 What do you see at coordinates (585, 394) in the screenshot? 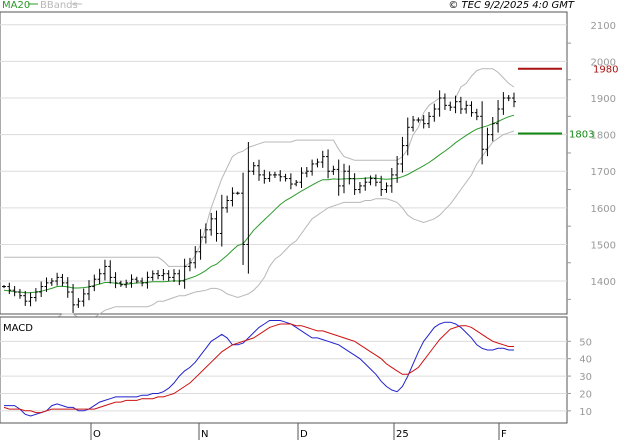
I see `macd-tick-label: 20` at bounding box center [585, 394].